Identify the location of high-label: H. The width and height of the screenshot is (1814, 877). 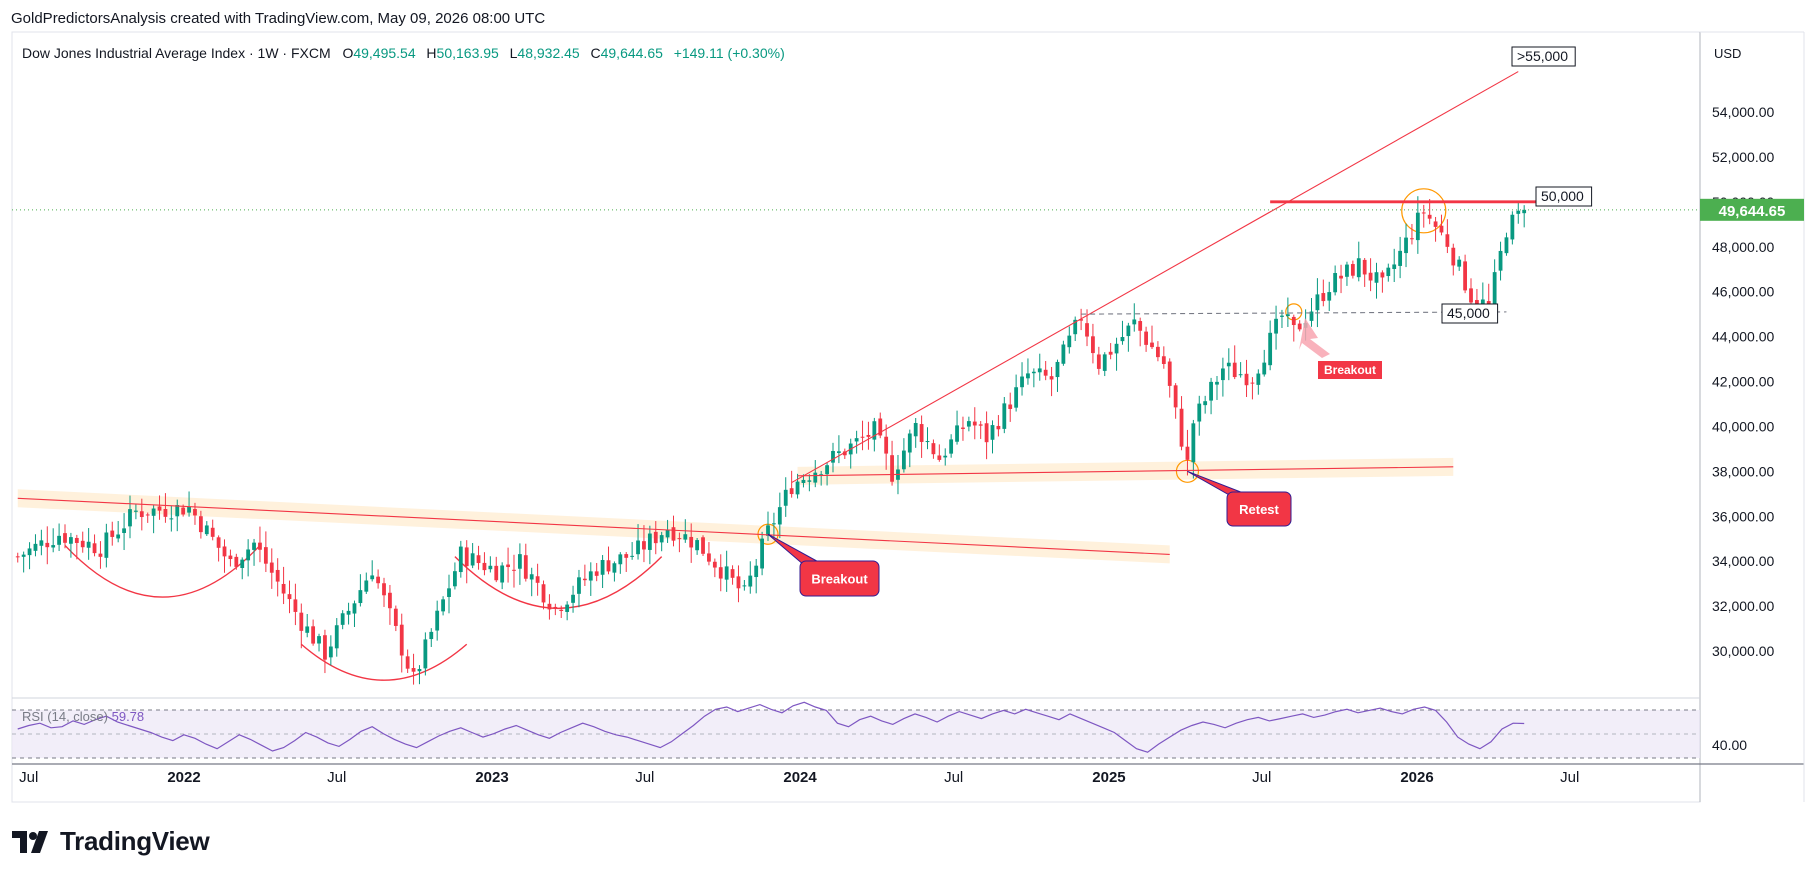
(431, 53).